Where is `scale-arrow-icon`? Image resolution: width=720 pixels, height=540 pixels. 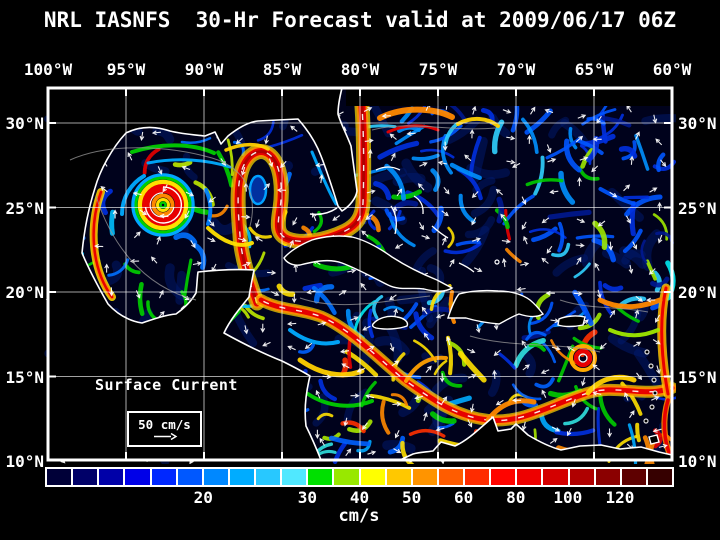
scale-arrow-icon is located at coordinates (165, 436).